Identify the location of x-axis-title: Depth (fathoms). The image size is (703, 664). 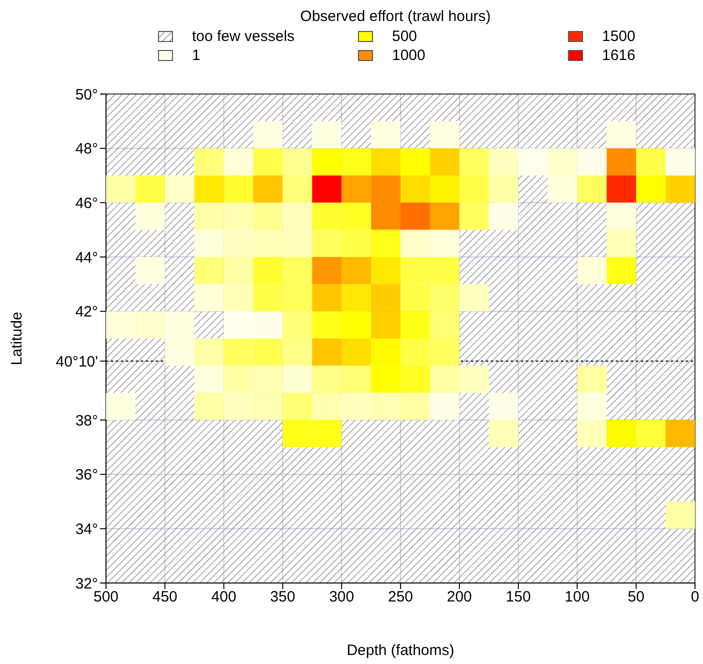
(400, 650).